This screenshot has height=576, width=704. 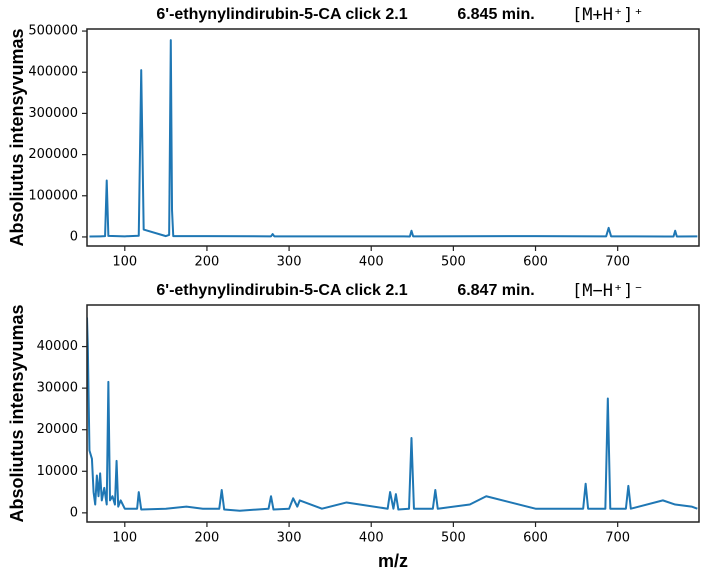 What do you see at coordinates (57, 429) in the screenshot?
I see `y-tick-label: 20000` at bounding box center [57, 429].